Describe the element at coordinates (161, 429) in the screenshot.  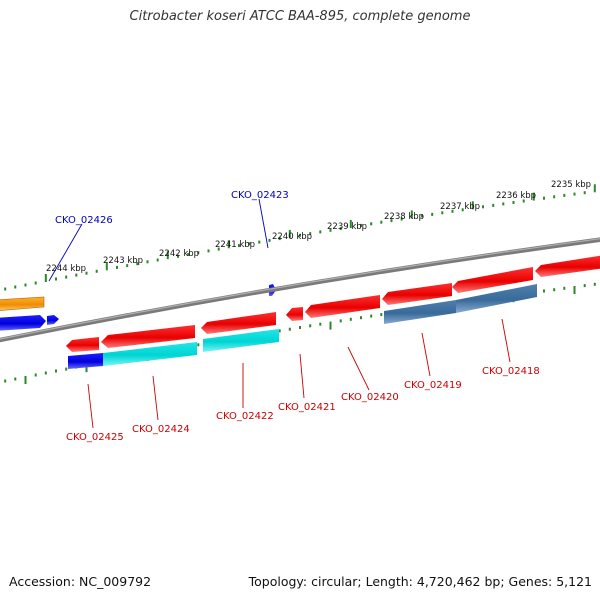
I see `gene-label-reverse: CKO_02424` at that location.